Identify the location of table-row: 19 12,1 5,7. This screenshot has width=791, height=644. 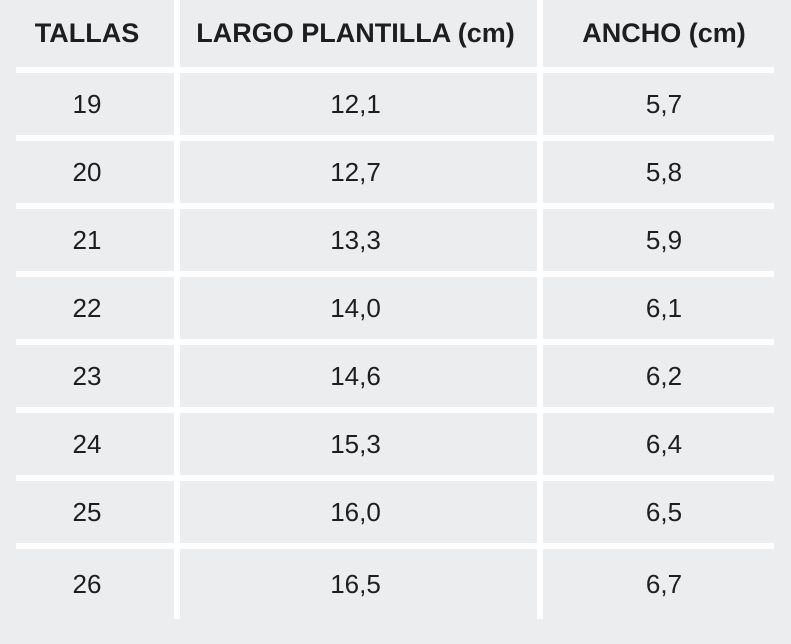
(395, 104).